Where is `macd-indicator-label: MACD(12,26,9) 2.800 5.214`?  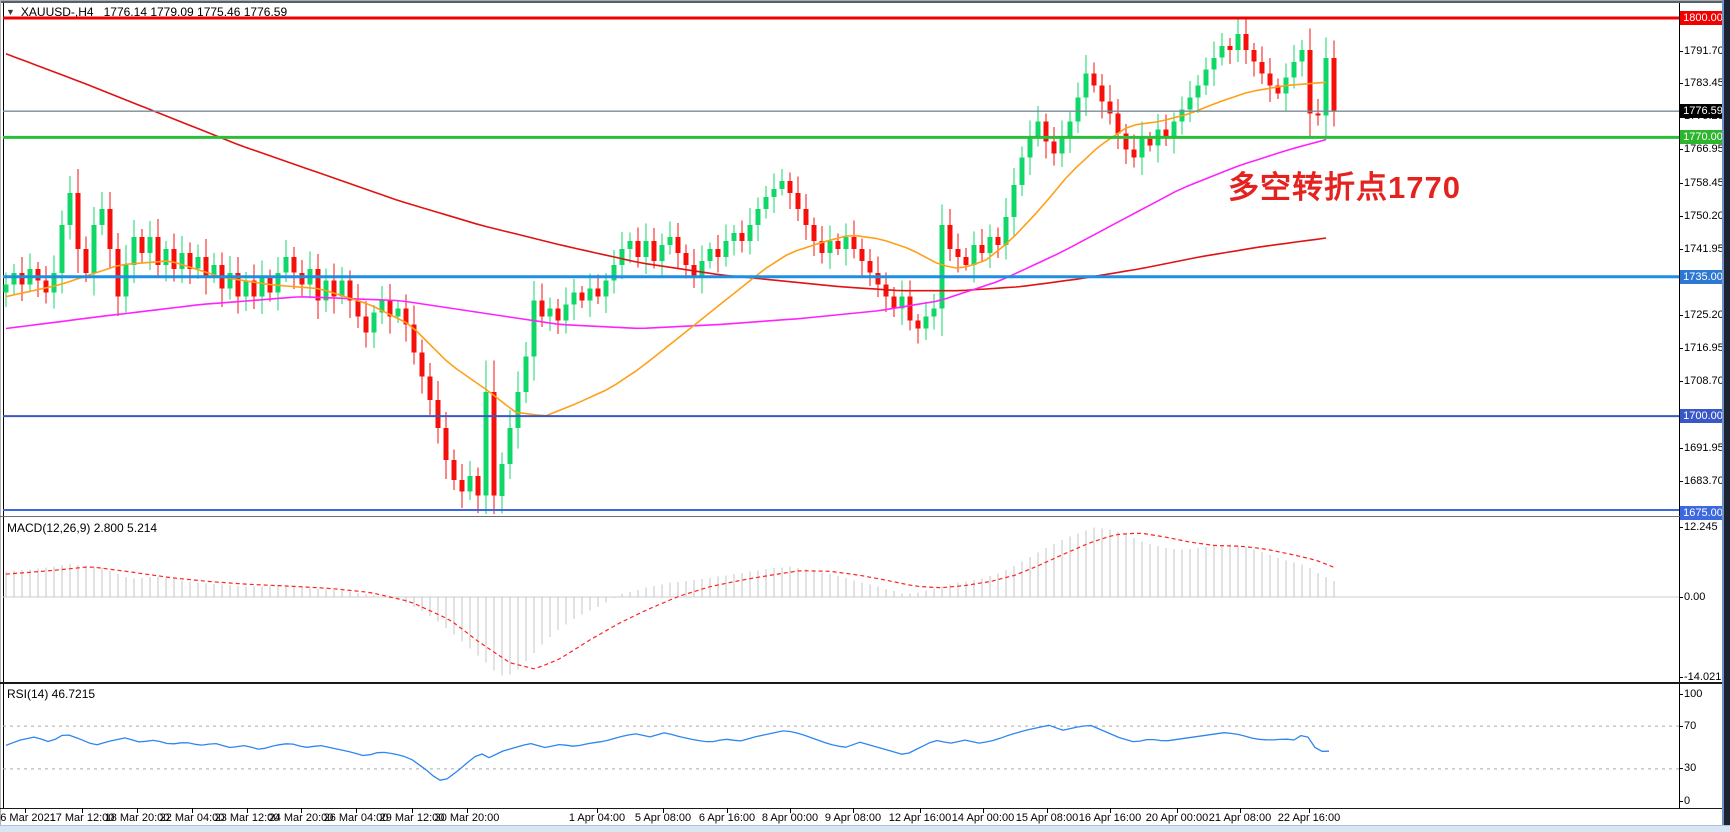 macd-indicator-label: MACD(12,26,9) 2.800 5.214 is located at coordinates (82, 528).